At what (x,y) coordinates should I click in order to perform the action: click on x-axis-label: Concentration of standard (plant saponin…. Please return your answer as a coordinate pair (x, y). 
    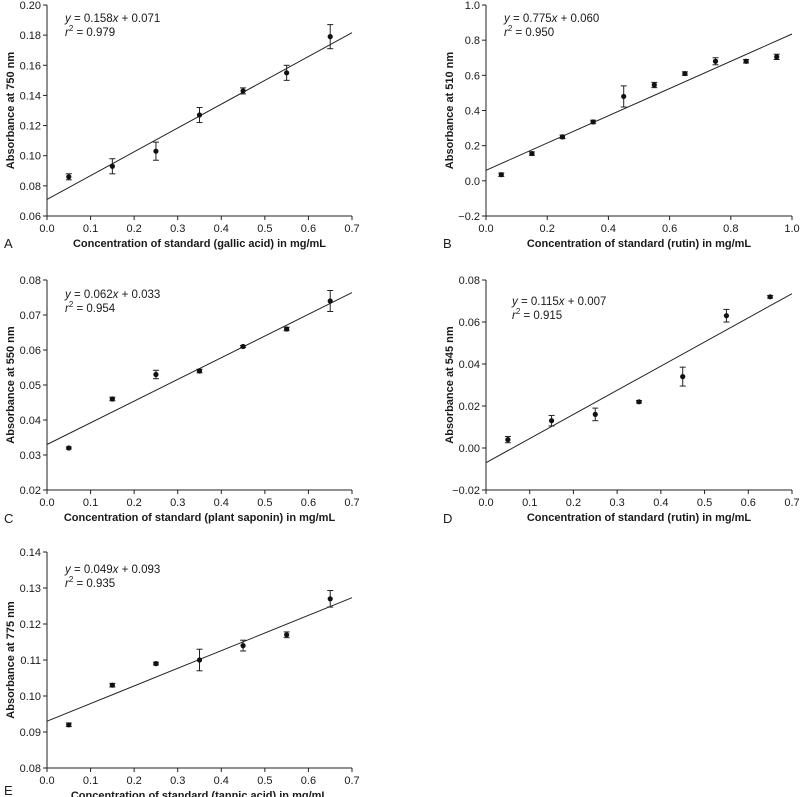
    Looking at the image, I should click on (200, 518).